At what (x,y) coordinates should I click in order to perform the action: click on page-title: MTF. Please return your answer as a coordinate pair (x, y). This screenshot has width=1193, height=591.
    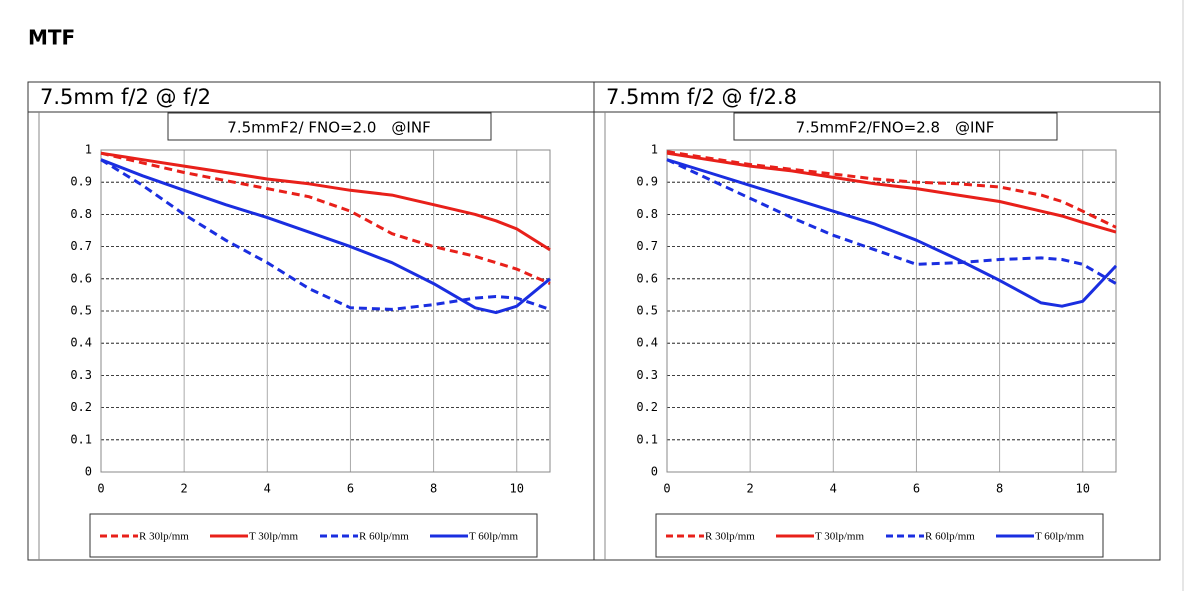
    Looking at the image, I should click on (51, 38).